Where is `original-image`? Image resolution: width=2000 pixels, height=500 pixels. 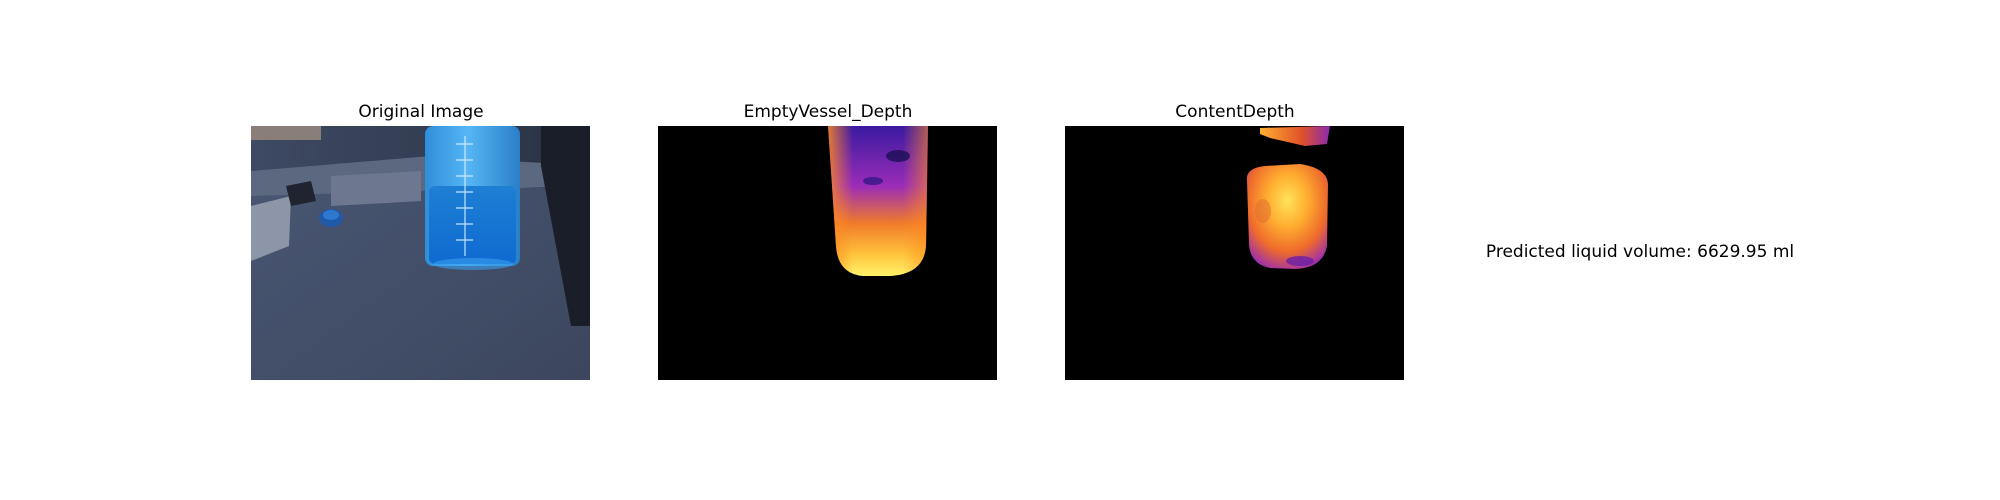
original-image is located at coordinates (420, 253).